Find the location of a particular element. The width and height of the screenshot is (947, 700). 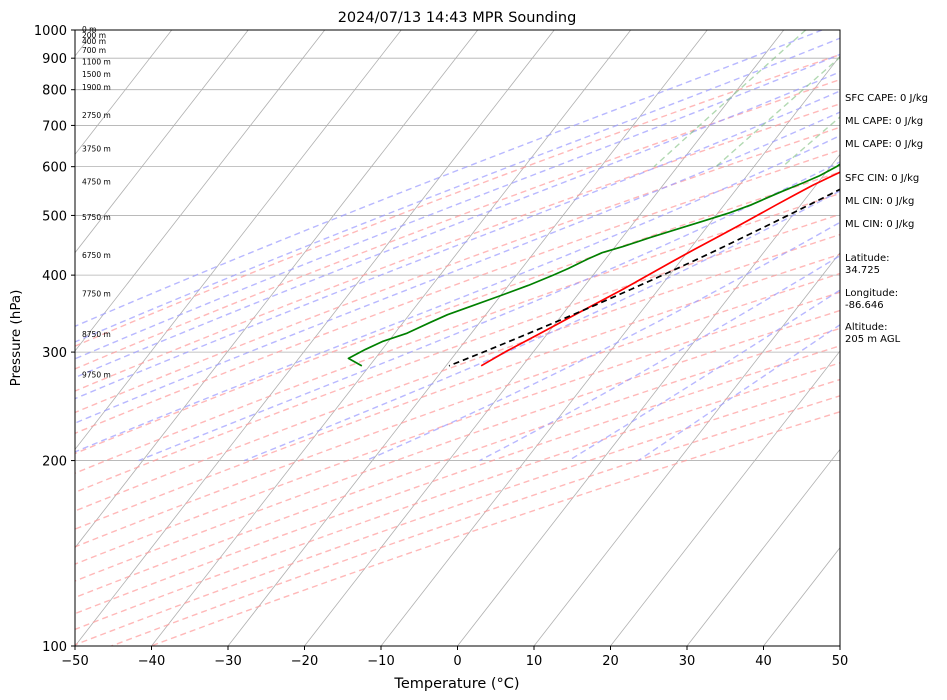

chart-title: 2024/07/13 14:43 MPR Sounding is located at coordinates (457, 18).